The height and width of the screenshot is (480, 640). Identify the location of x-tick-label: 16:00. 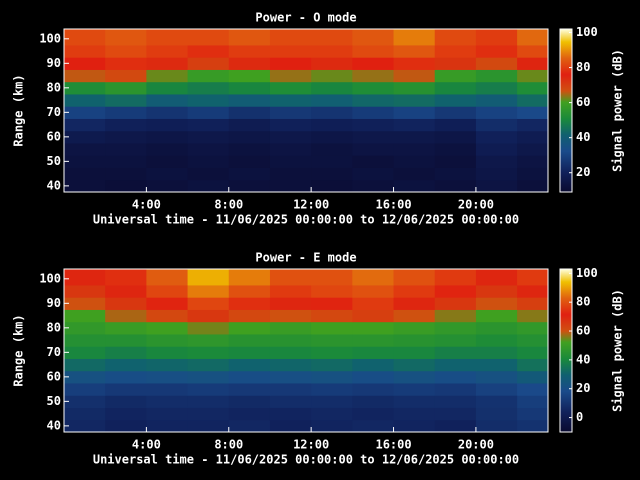
(393, 445).